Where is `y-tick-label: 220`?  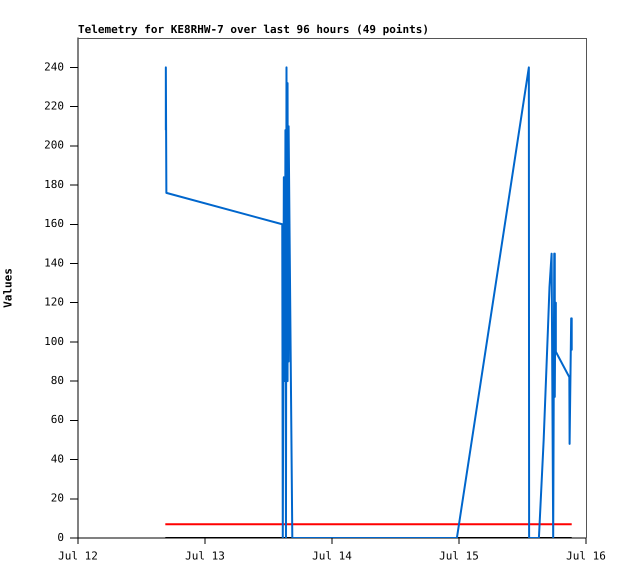 y-tick-label: 220 is located at coordinates (54, 105).